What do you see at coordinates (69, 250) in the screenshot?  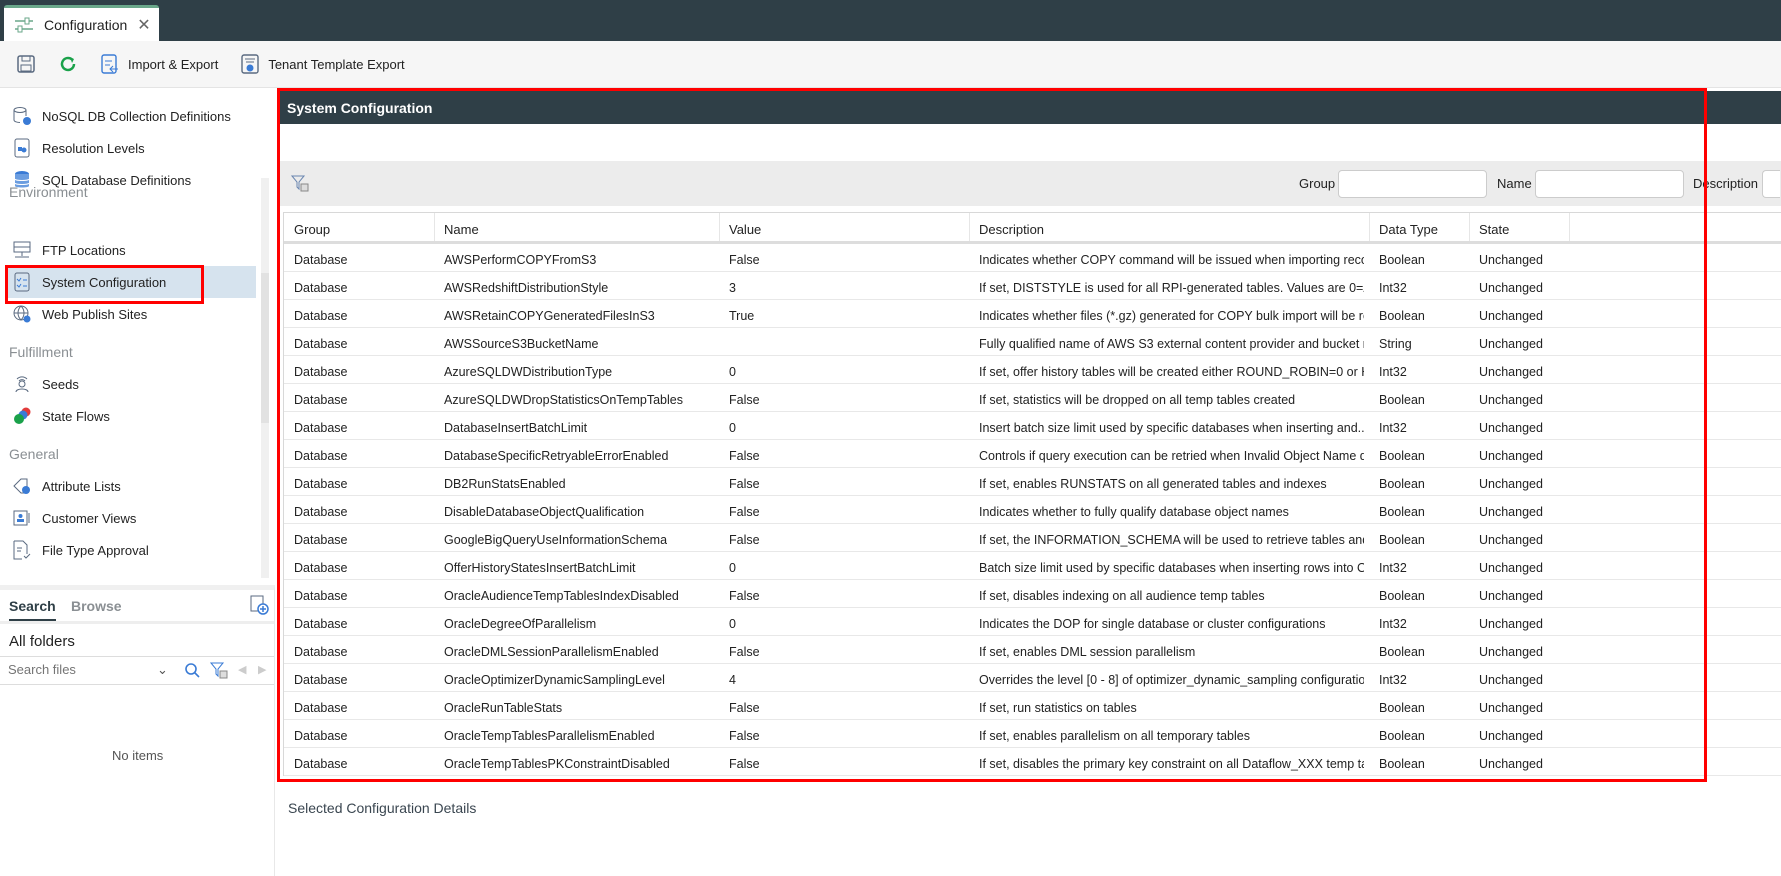 I see `sidebar-item-ftp-locations: FTP Locations` at bounding box center [69, 250].